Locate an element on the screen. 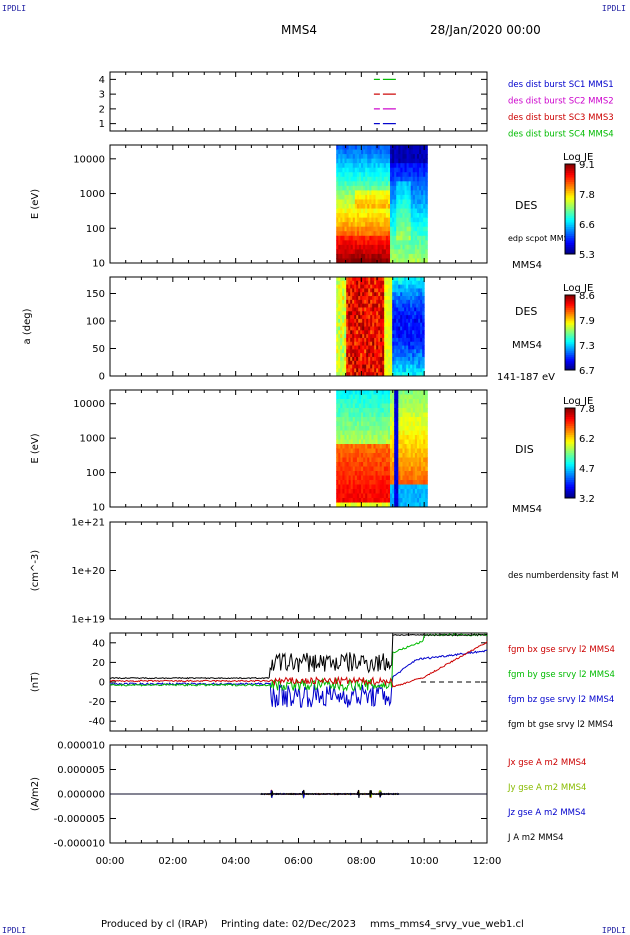 The width and height of the screenshot is (630, 935). y-tick-label: 0.000010 is located at coordinates (81, 746).